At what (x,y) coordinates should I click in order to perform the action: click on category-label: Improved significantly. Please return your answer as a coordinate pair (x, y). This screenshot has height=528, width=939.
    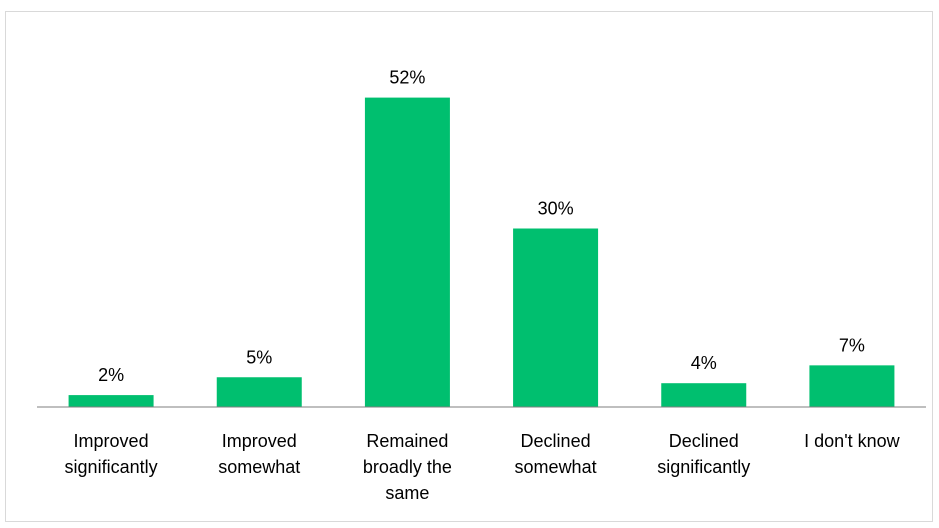
    Looking at the image, I should click on (111, 454).